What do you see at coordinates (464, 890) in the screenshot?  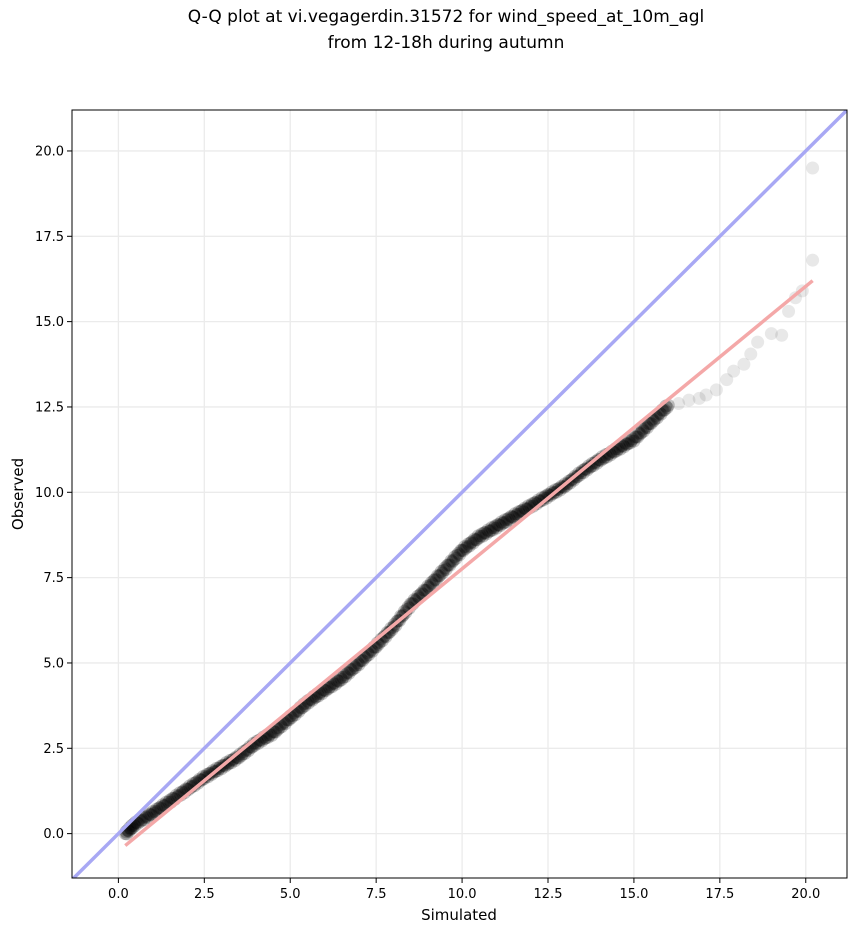 I see `x-axis-ticks: 0.0 2.5 5.0 7.5 10.0 12.5 15.0 17.5 20.0` at bounding box center [464, 890].